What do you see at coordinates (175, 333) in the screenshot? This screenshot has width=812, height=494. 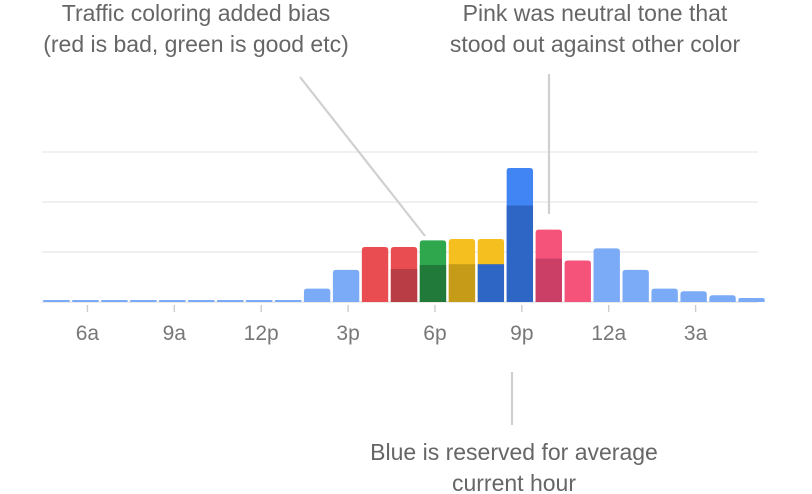 I see `tick-label-9a: 9a` at bounding box center [175, 333].